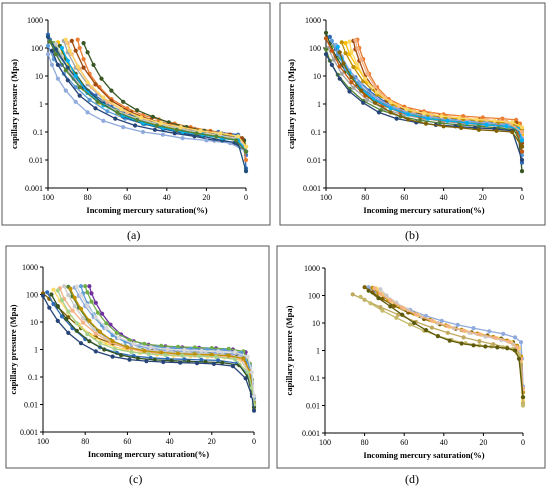 The width and height of the screenshot is (550, 489). I want to click on x-axis-label: Incoming mercury saturation(%), so click(146, 210).